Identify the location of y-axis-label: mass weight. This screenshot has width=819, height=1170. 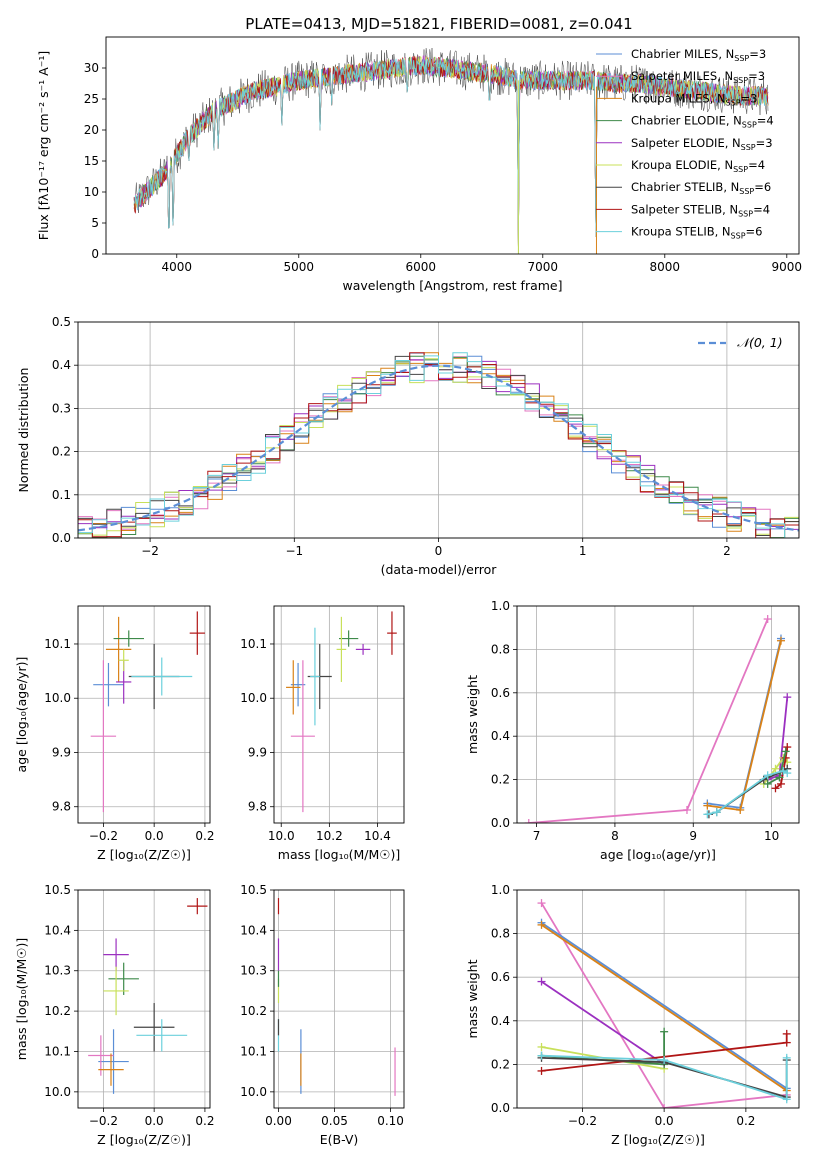
(472, 998).